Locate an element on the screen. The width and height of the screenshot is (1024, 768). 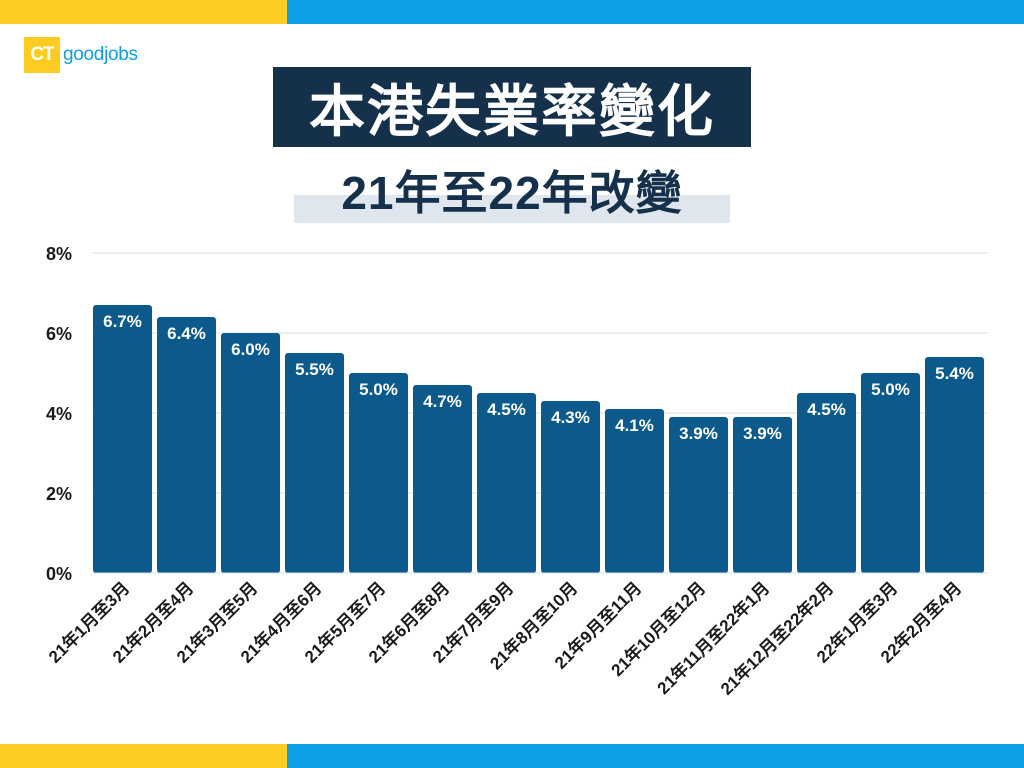
logo-text: goodjobs is located at coordinates (100, 54).